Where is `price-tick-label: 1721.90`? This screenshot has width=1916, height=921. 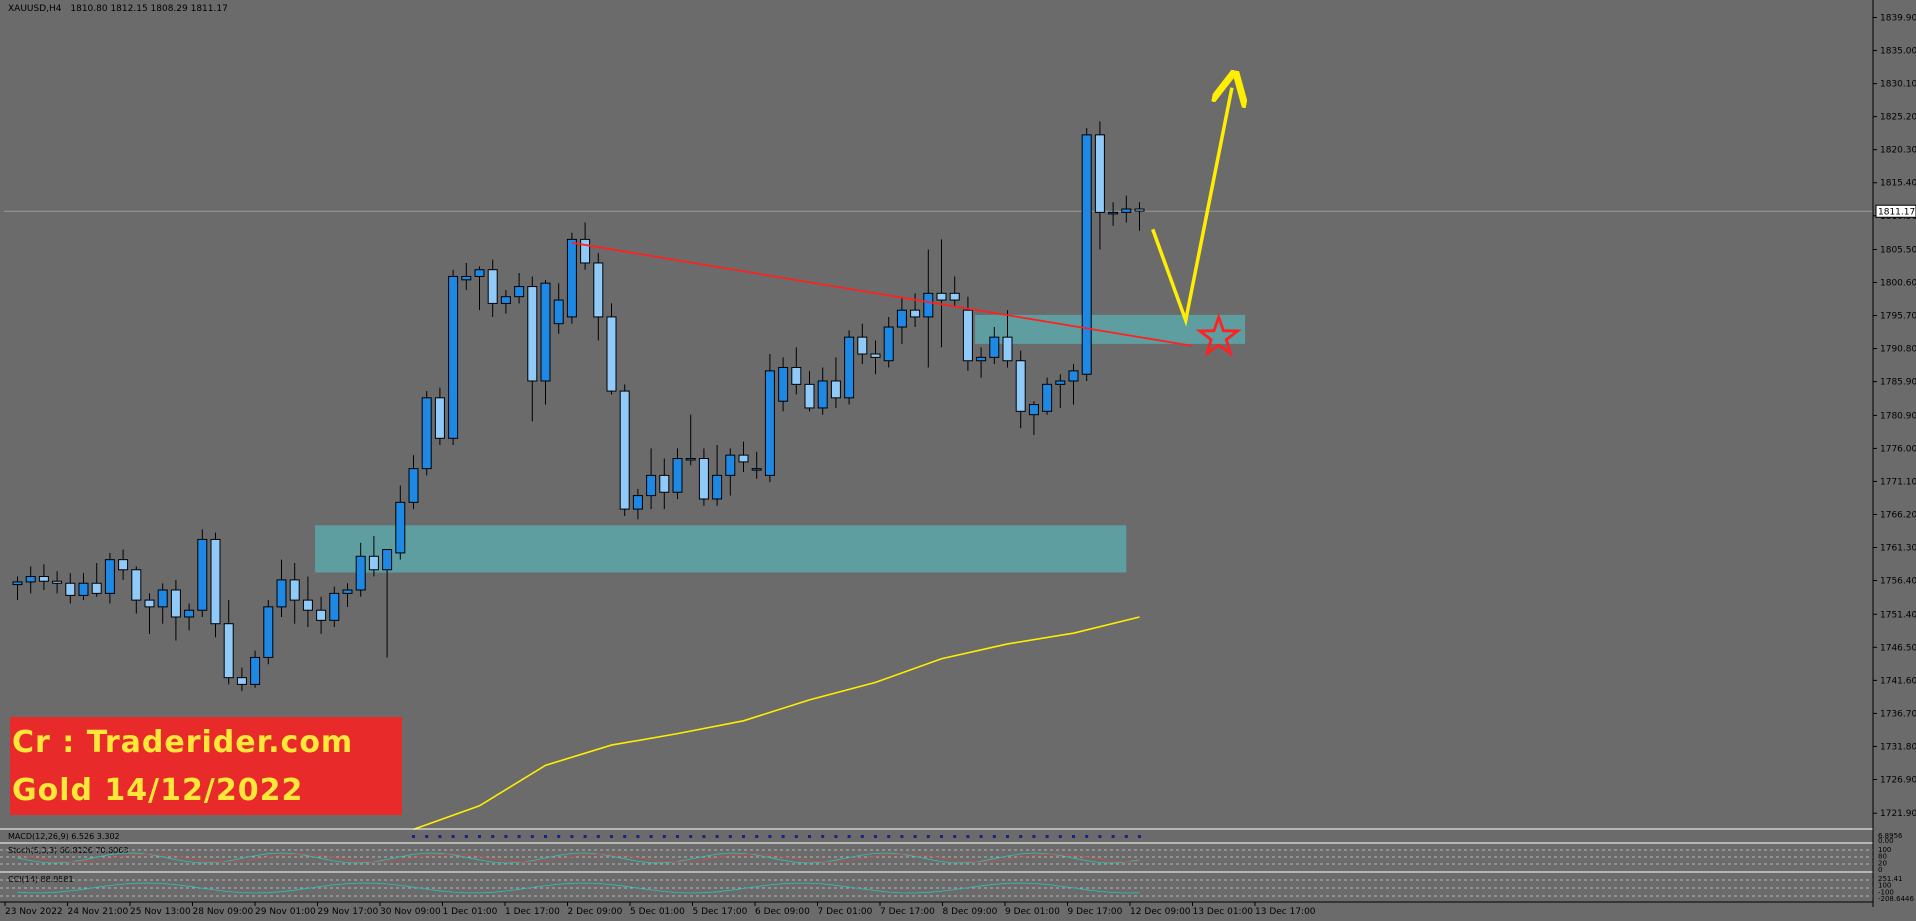
price-tick-label: 1721.90 is located at coordinates (1898, 814).